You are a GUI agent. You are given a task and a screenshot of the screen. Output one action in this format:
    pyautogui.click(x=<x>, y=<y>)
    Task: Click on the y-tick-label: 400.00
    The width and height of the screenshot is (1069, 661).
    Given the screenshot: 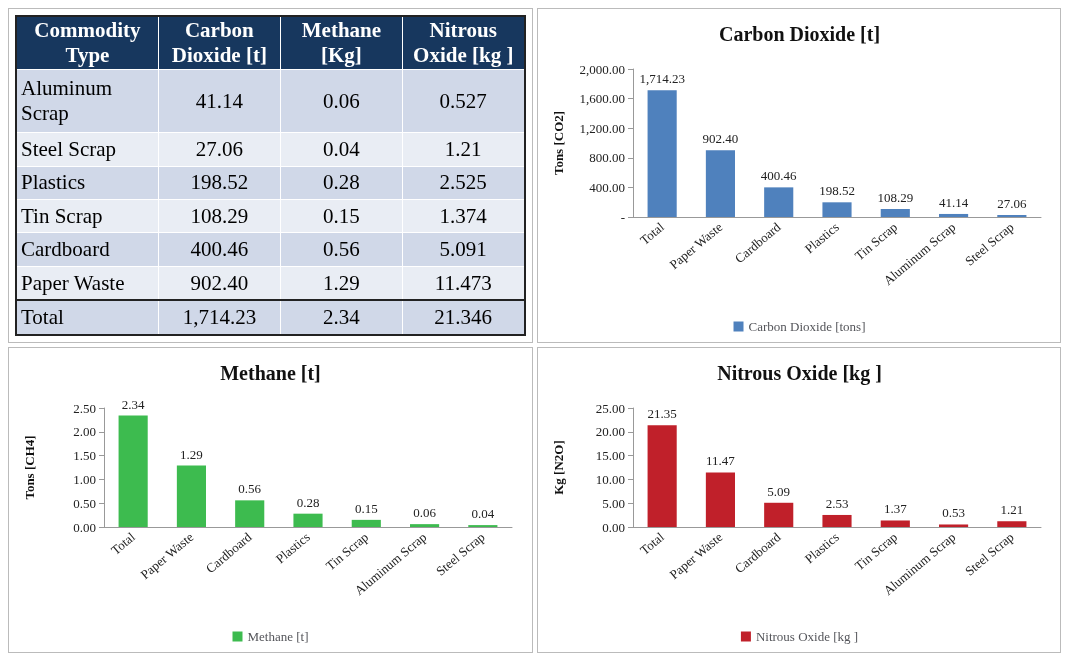 What is the action you would take?
    pyautogui.click(x=606, y=187)
    